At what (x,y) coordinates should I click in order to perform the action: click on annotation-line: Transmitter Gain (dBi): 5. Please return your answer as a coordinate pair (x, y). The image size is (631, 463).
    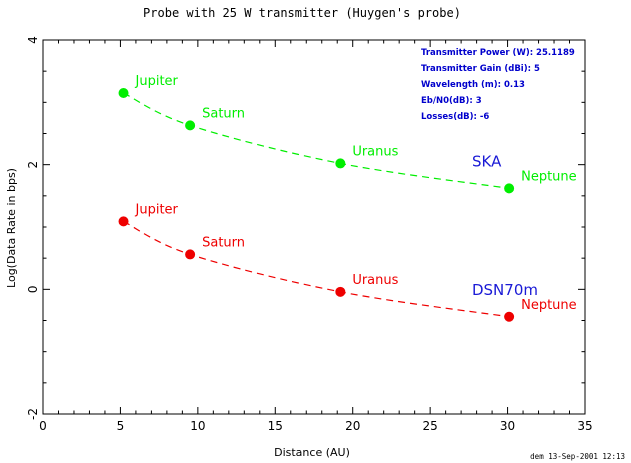
    Looking at the image, I should click on (480, 69).